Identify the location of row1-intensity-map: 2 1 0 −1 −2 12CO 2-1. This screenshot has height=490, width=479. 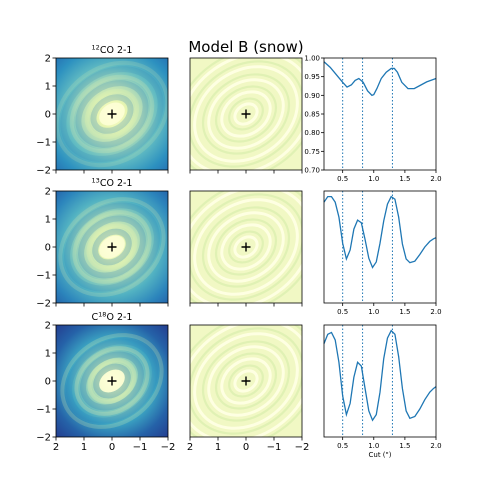
(102, 110).